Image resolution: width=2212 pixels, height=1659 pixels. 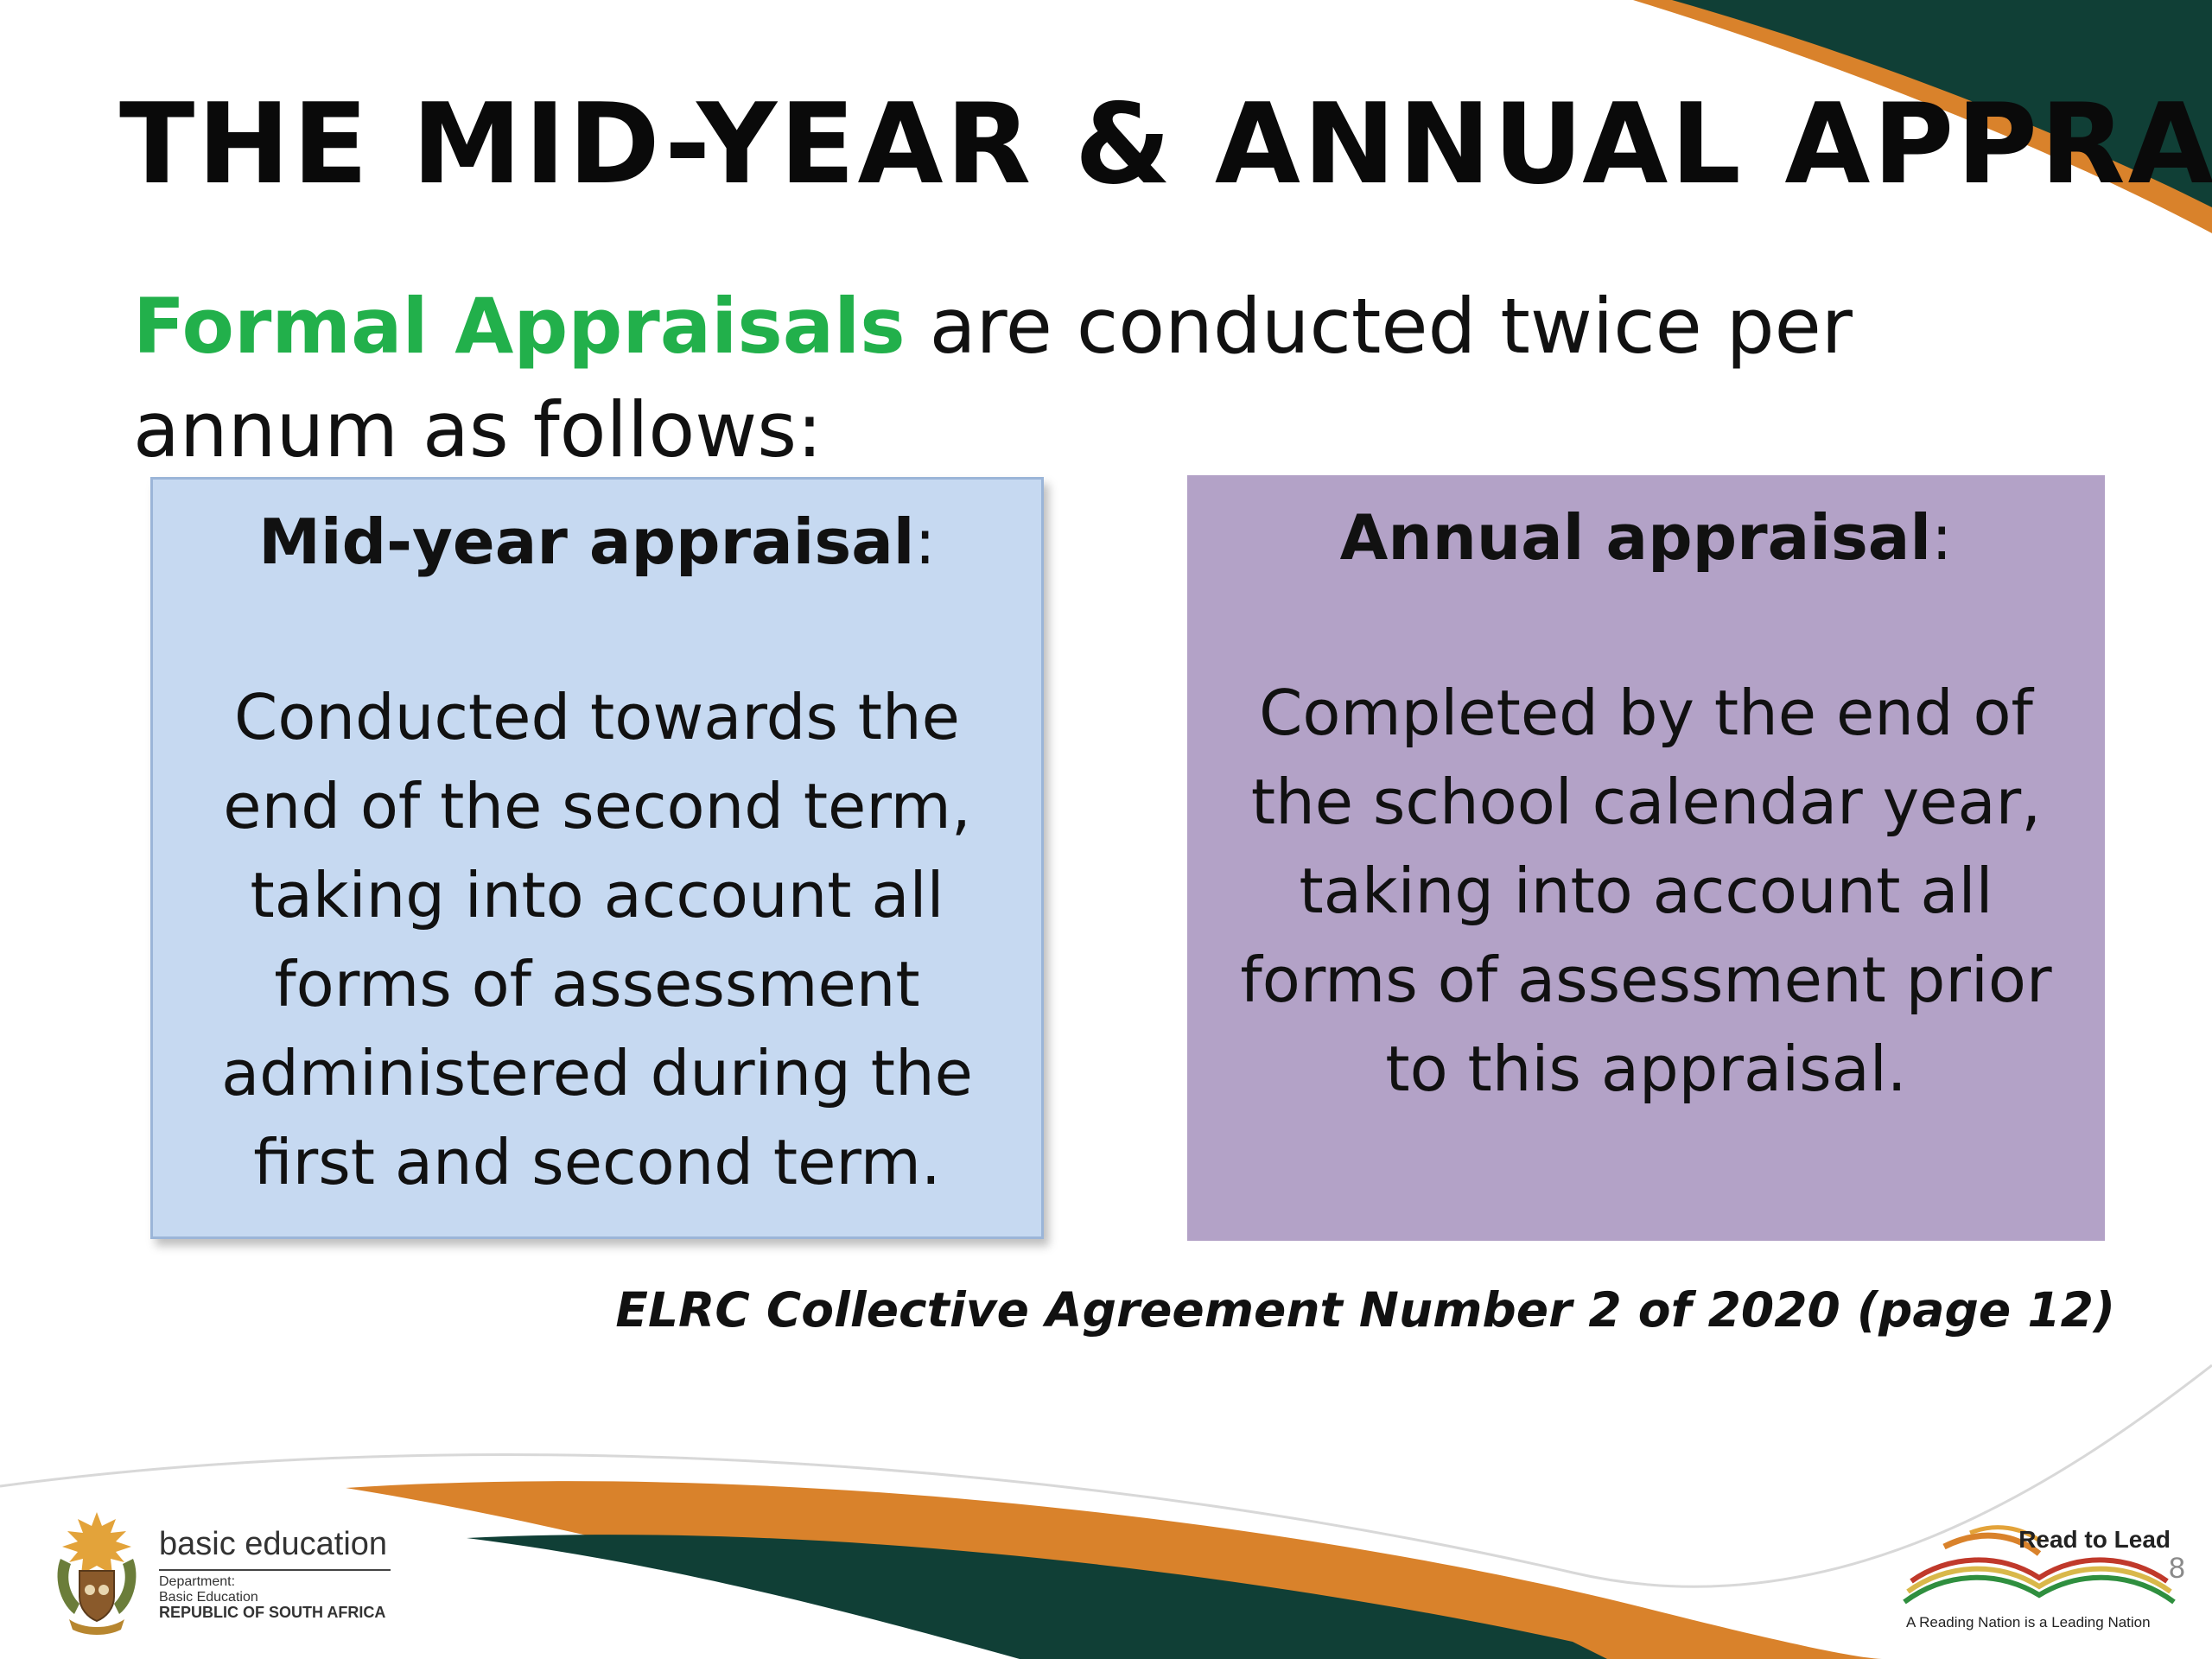 I want to click on department-line-1: Department:, so click(x=197, y=1581).